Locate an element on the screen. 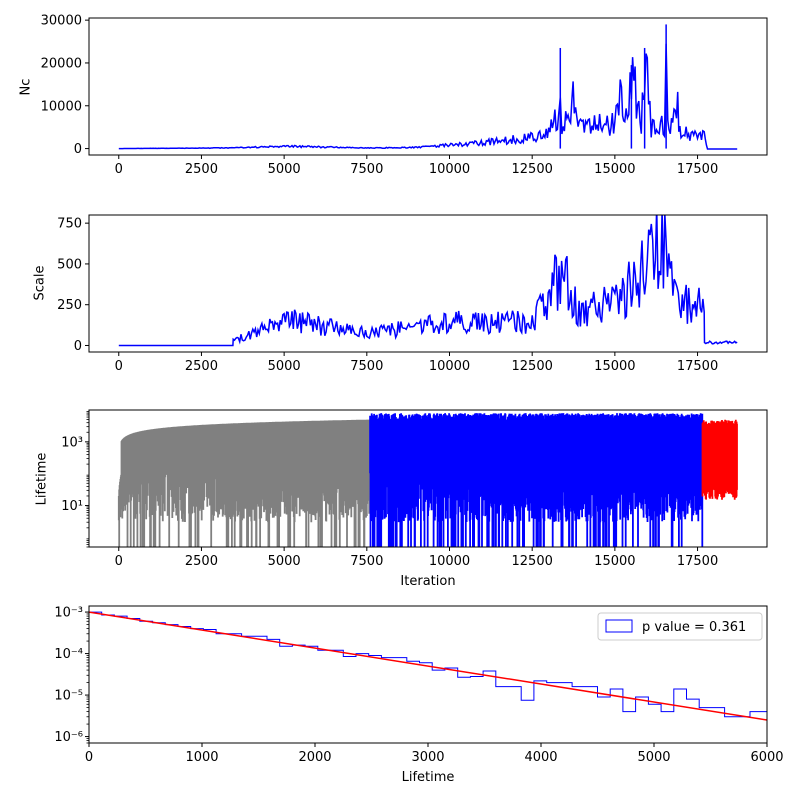 Image resolution: width=800 pixels, height=800 pixels. y-tick-label: 500 is located at coordinates (69, 264).